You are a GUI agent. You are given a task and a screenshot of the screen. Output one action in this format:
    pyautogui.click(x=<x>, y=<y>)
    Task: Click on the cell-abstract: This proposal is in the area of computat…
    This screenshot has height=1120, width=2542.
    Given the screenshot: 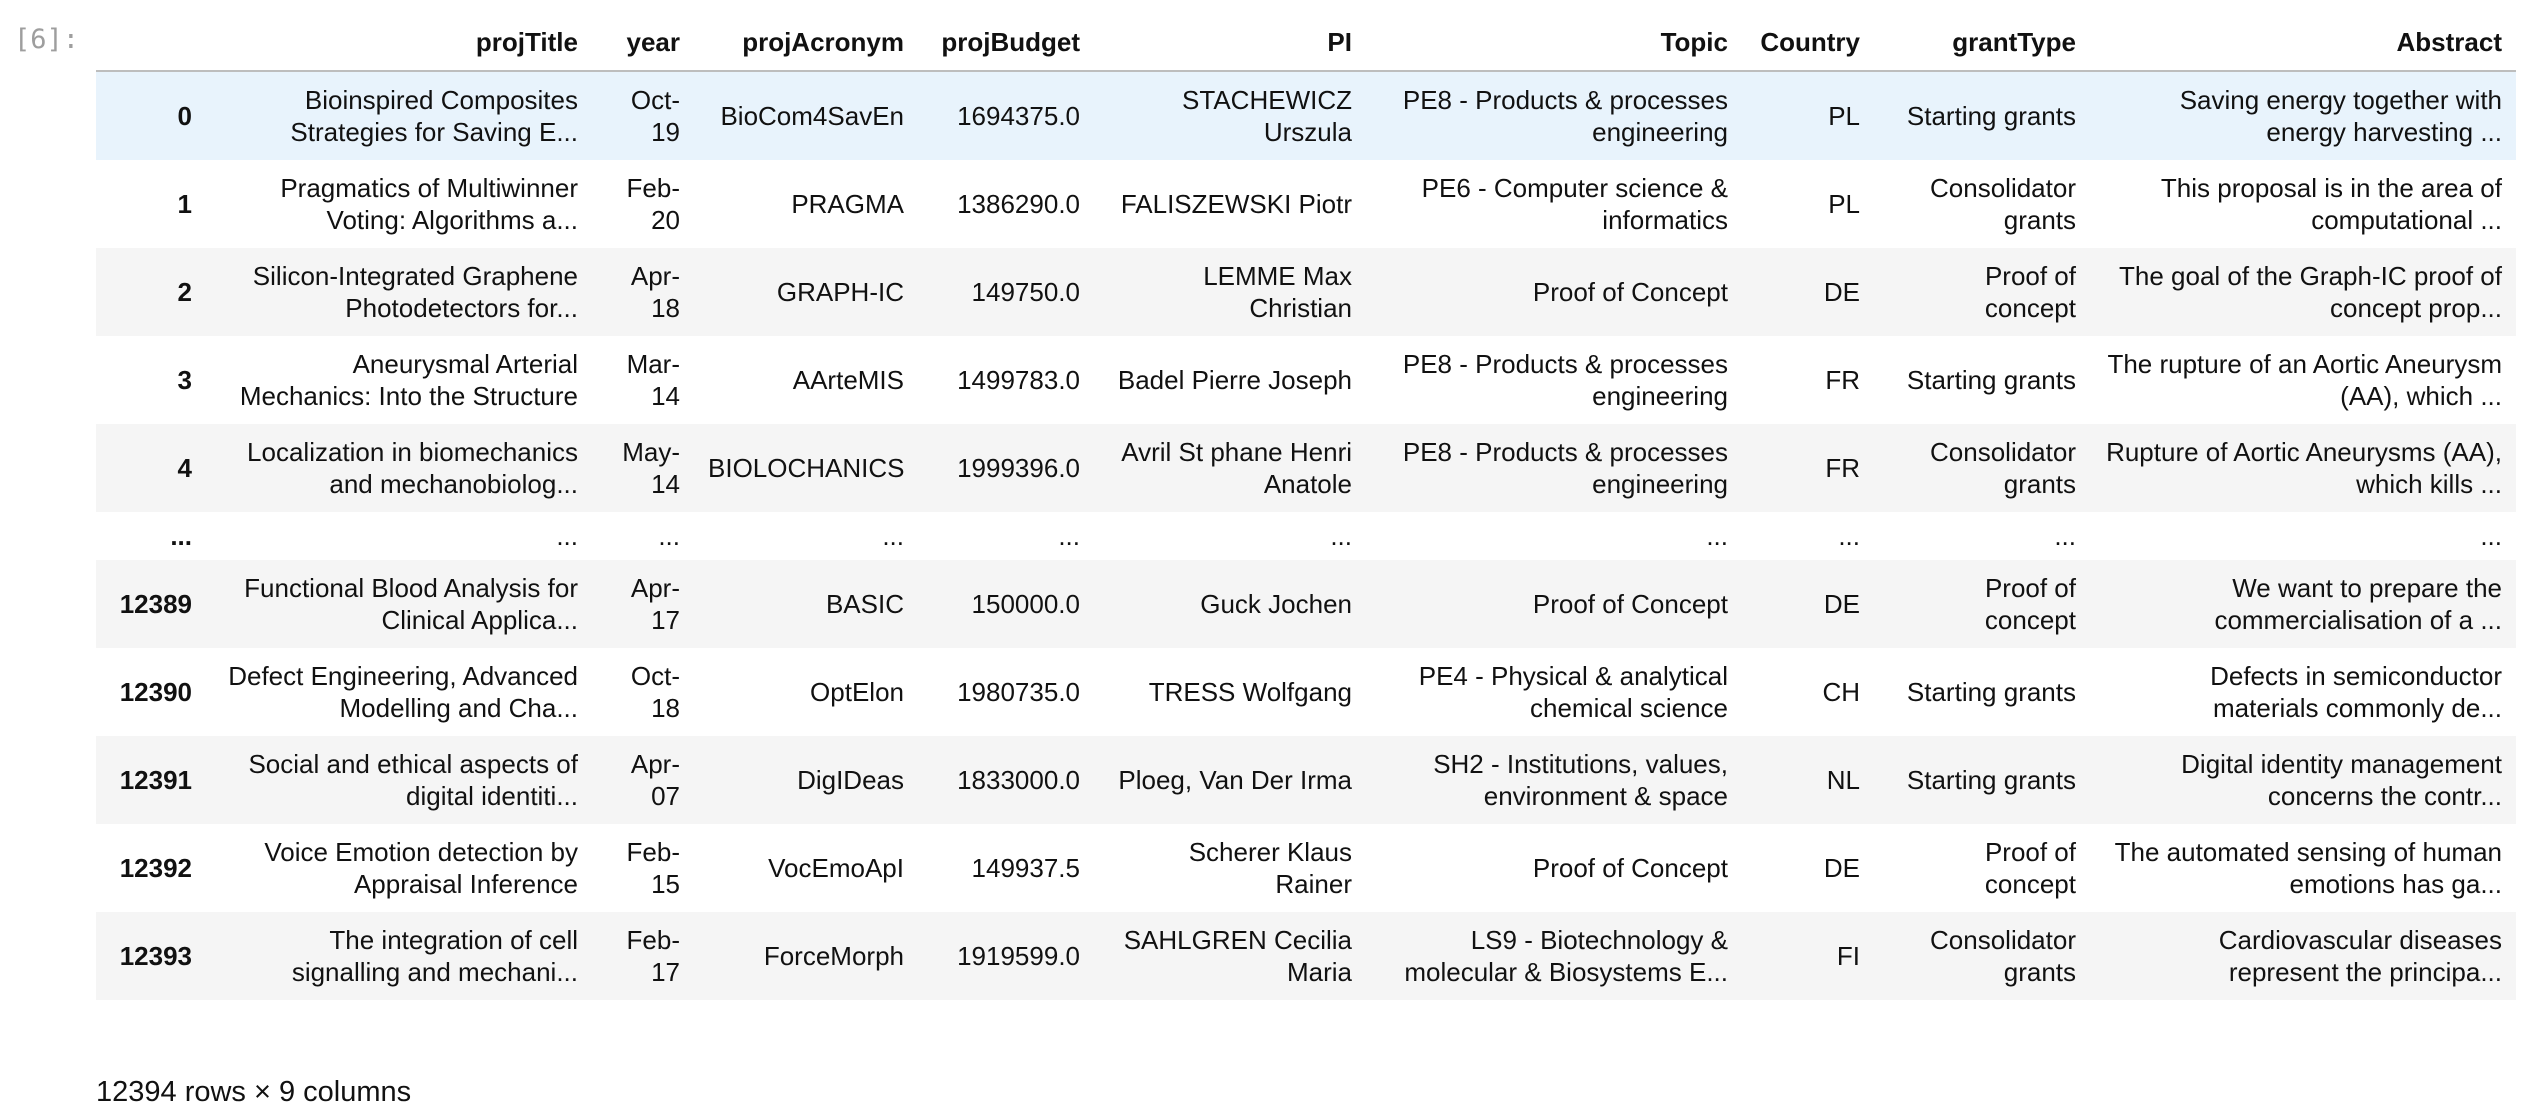 What is the action you would take?
    pyautogui.click(x=2331, y=204)
    